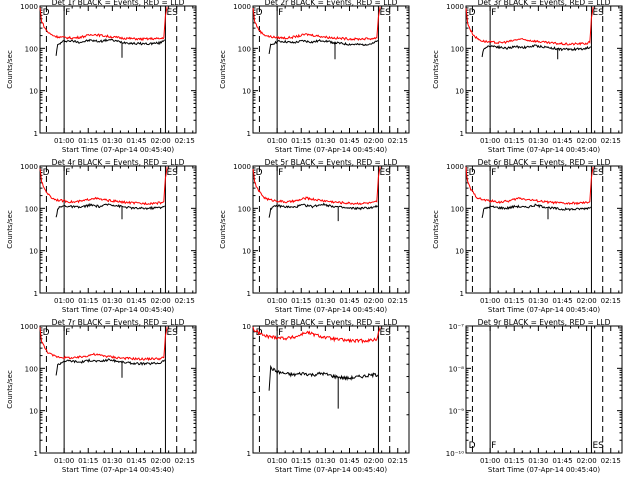 This screenshot has width=640, height=485. I want to click on panel-title: Det 3r BLACK = Events, RED = LLD, so click(544, 3).